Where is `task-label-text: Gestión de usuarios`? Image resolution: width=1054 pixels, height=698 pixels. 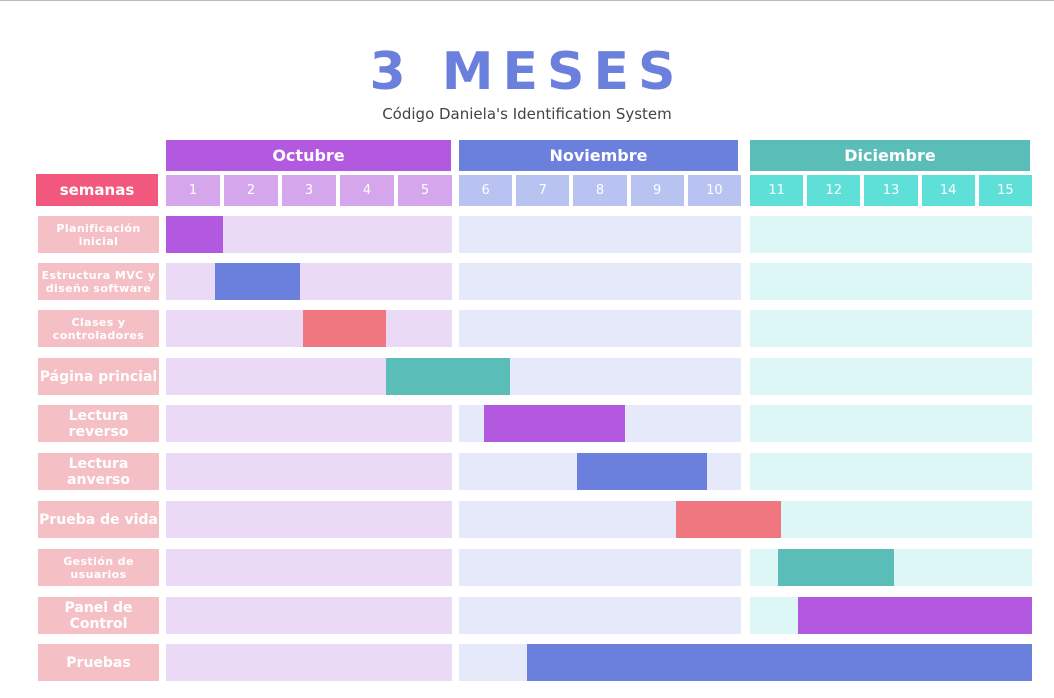 task-label-text: Gestión de usuarios is located at coordinates (98, 567).